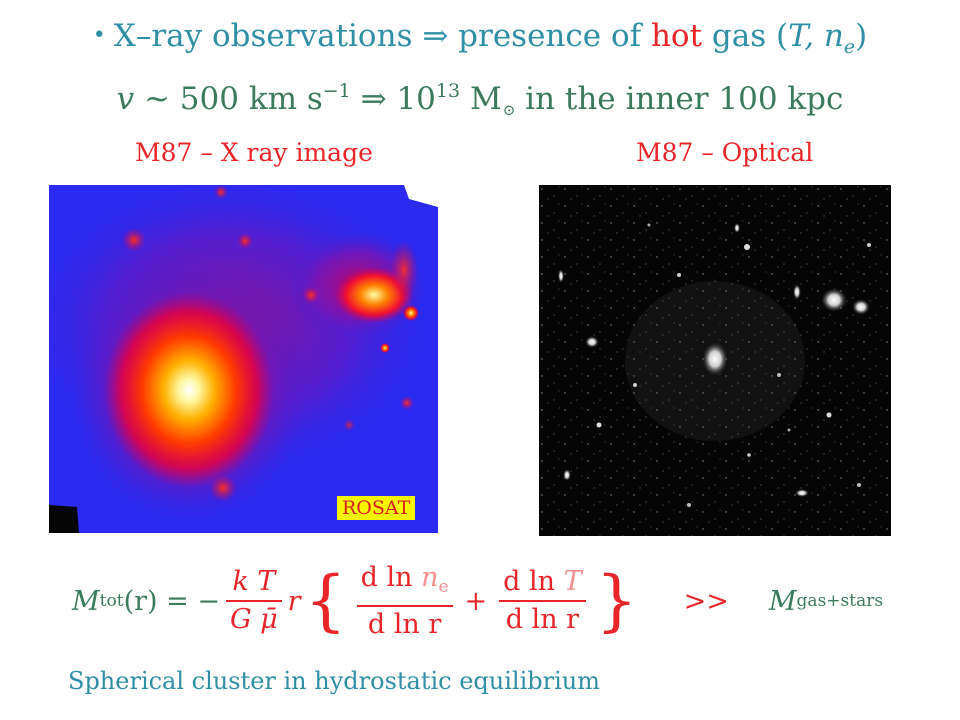 This screenshot has width=960, height=720. What do you see at coordinates (840, 601) in the screenshot?
I see `rhs-subscript: gas+stars` at bounding box center [840, 601].